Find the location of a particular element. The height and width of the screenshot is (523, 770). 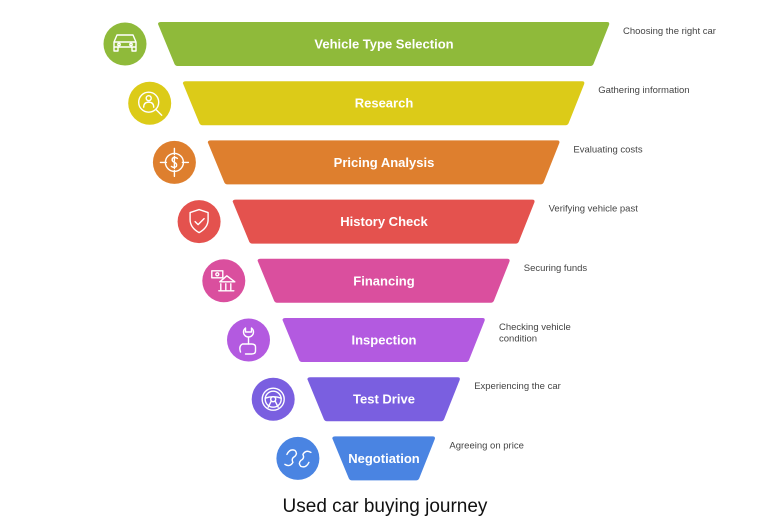

stage-description: Checking vehicle is located at coordinates (535, 327).